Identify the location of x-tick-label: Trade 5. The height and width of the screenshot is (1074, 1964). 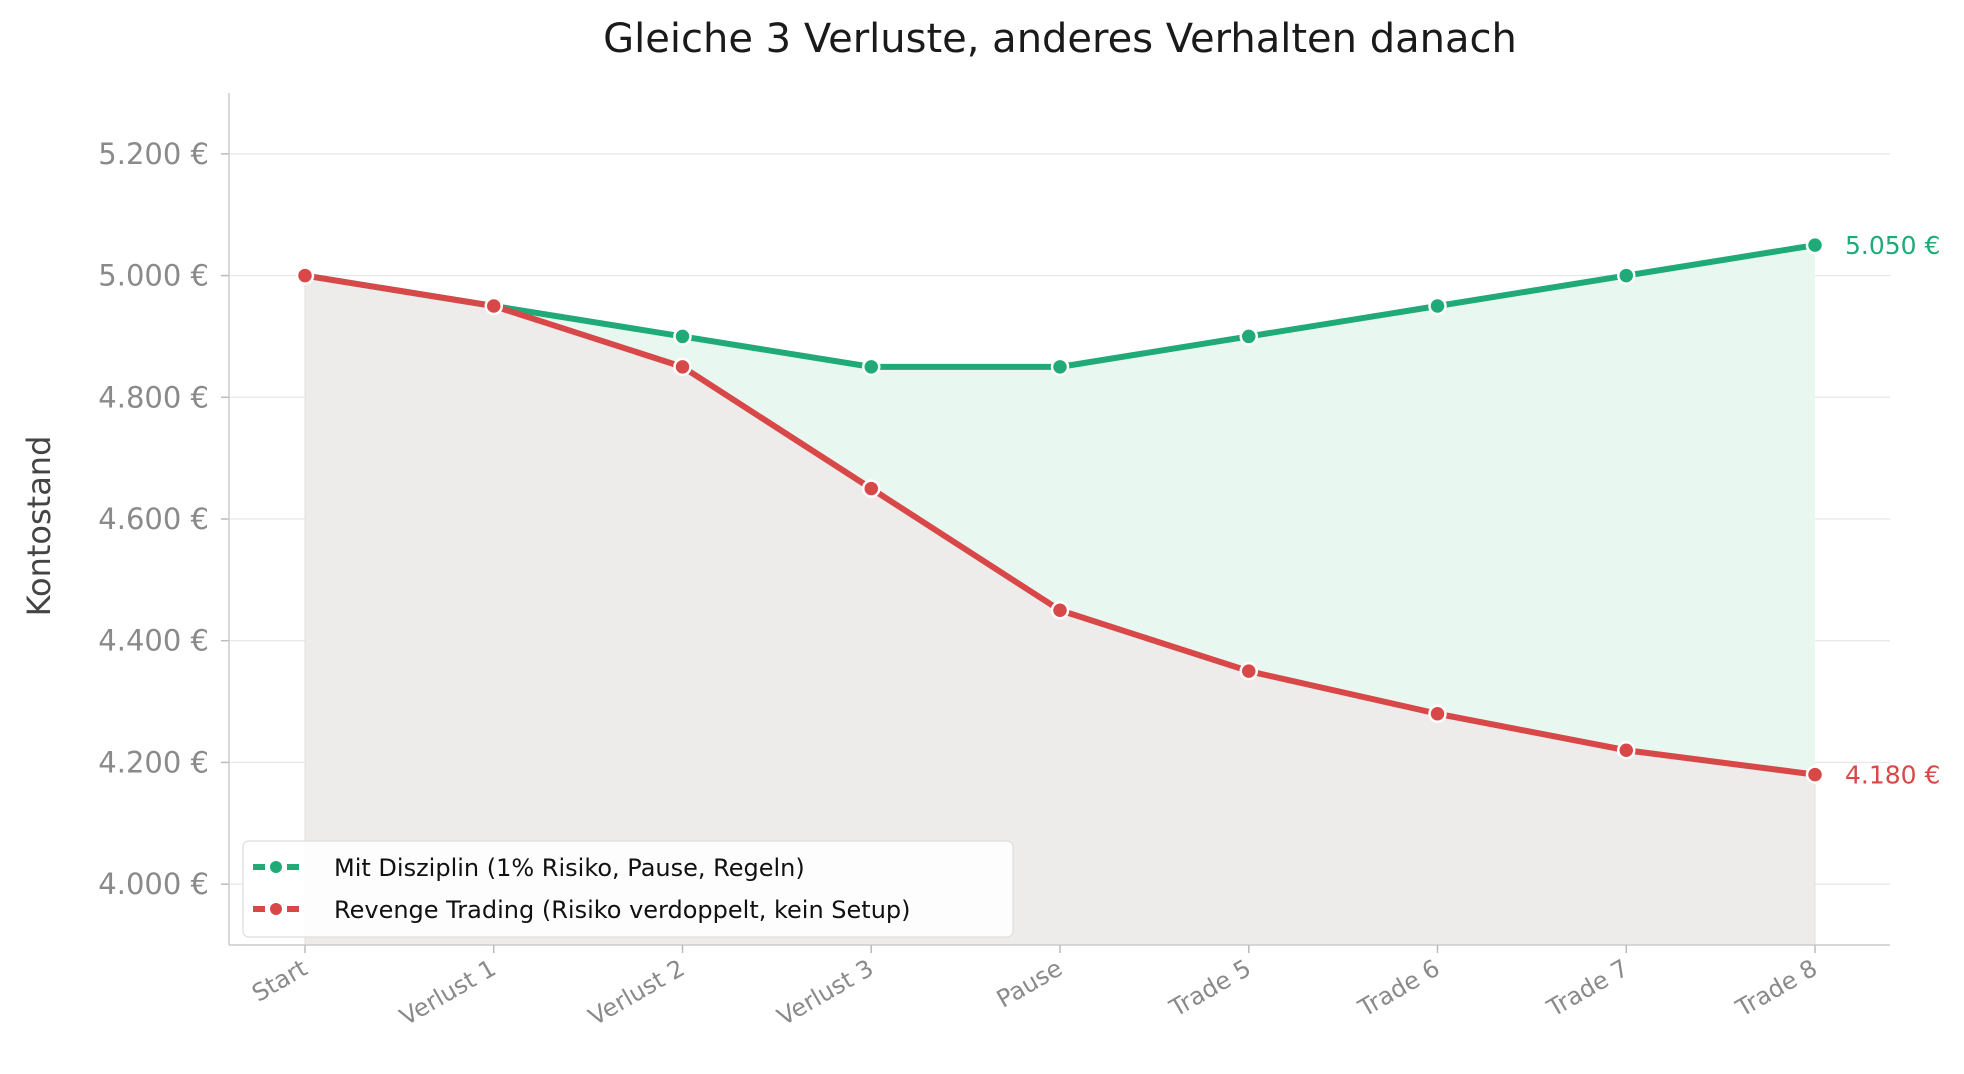
(1210, 988).